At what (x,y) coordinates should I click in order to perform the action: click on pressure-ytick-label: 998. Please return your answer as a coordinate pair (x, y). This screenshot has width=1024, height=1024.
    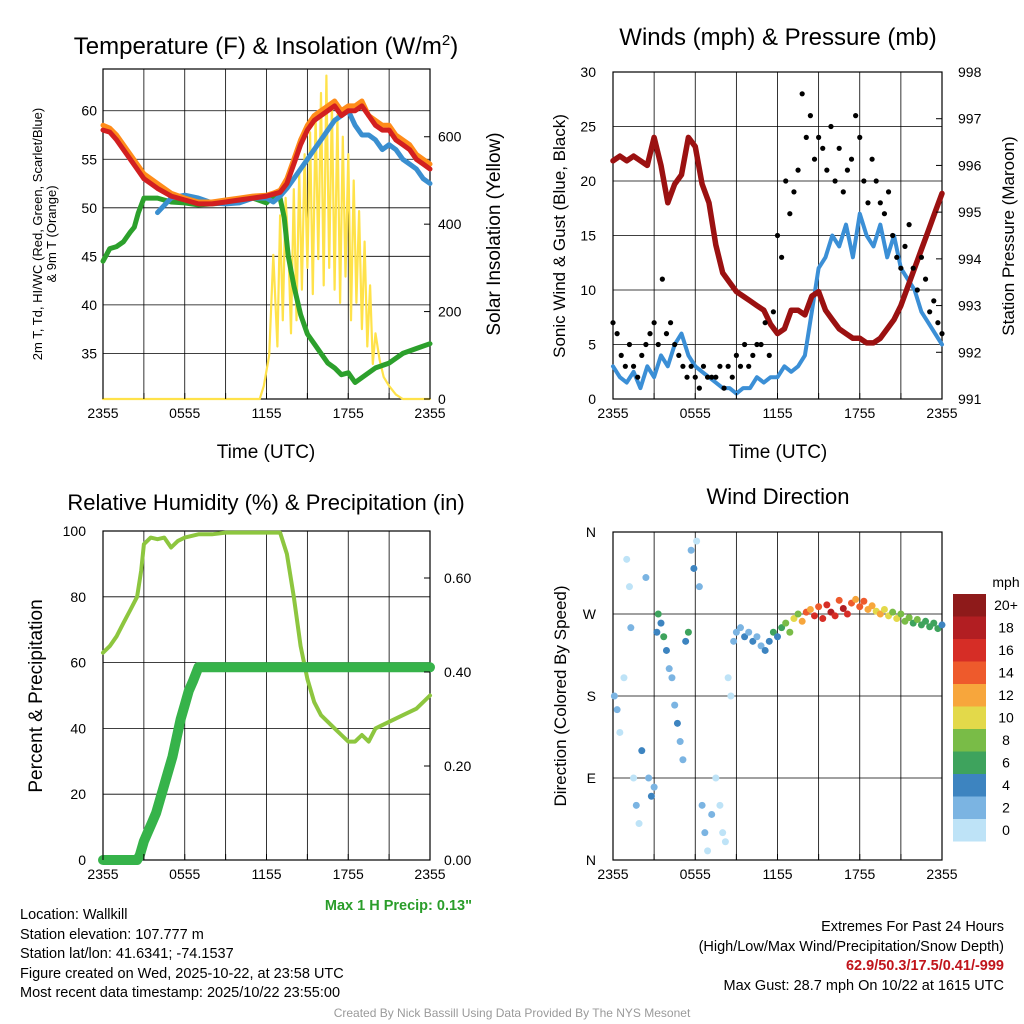
    Looking at the image, I should click on (970, 72).